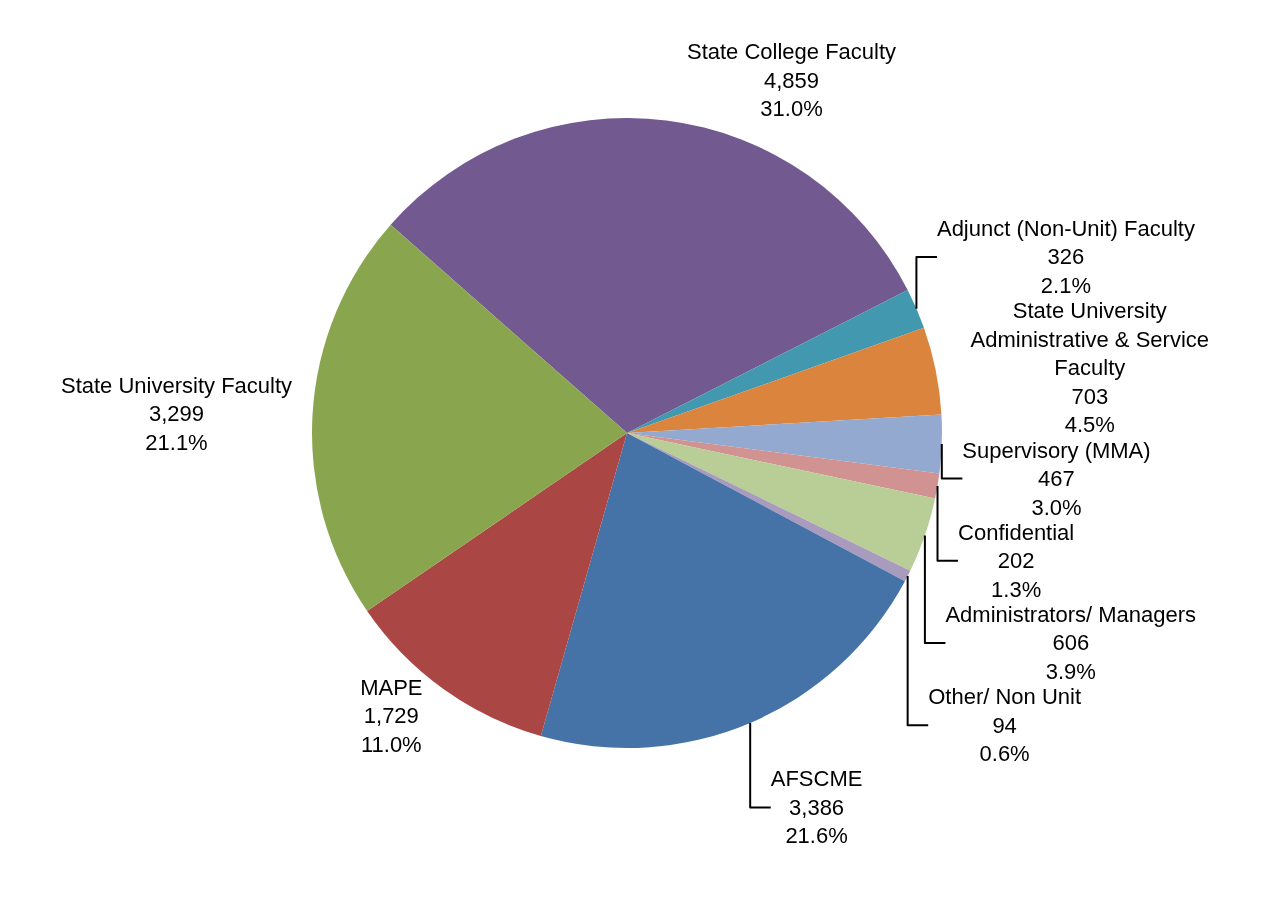 Image resolution: width=1270 pixels, height=900 pixels. I want to click on slice-label: Administrators/ Managers, so click(1071, 614).